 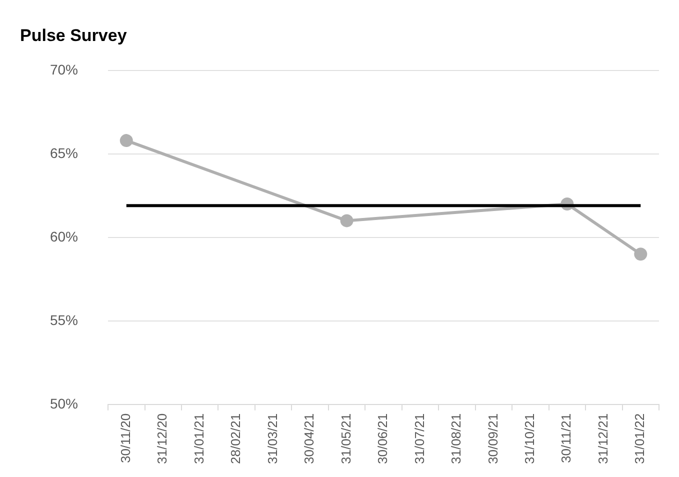 I want to click on x-tick-label: 30/11/21, so click(x=566, y=438).